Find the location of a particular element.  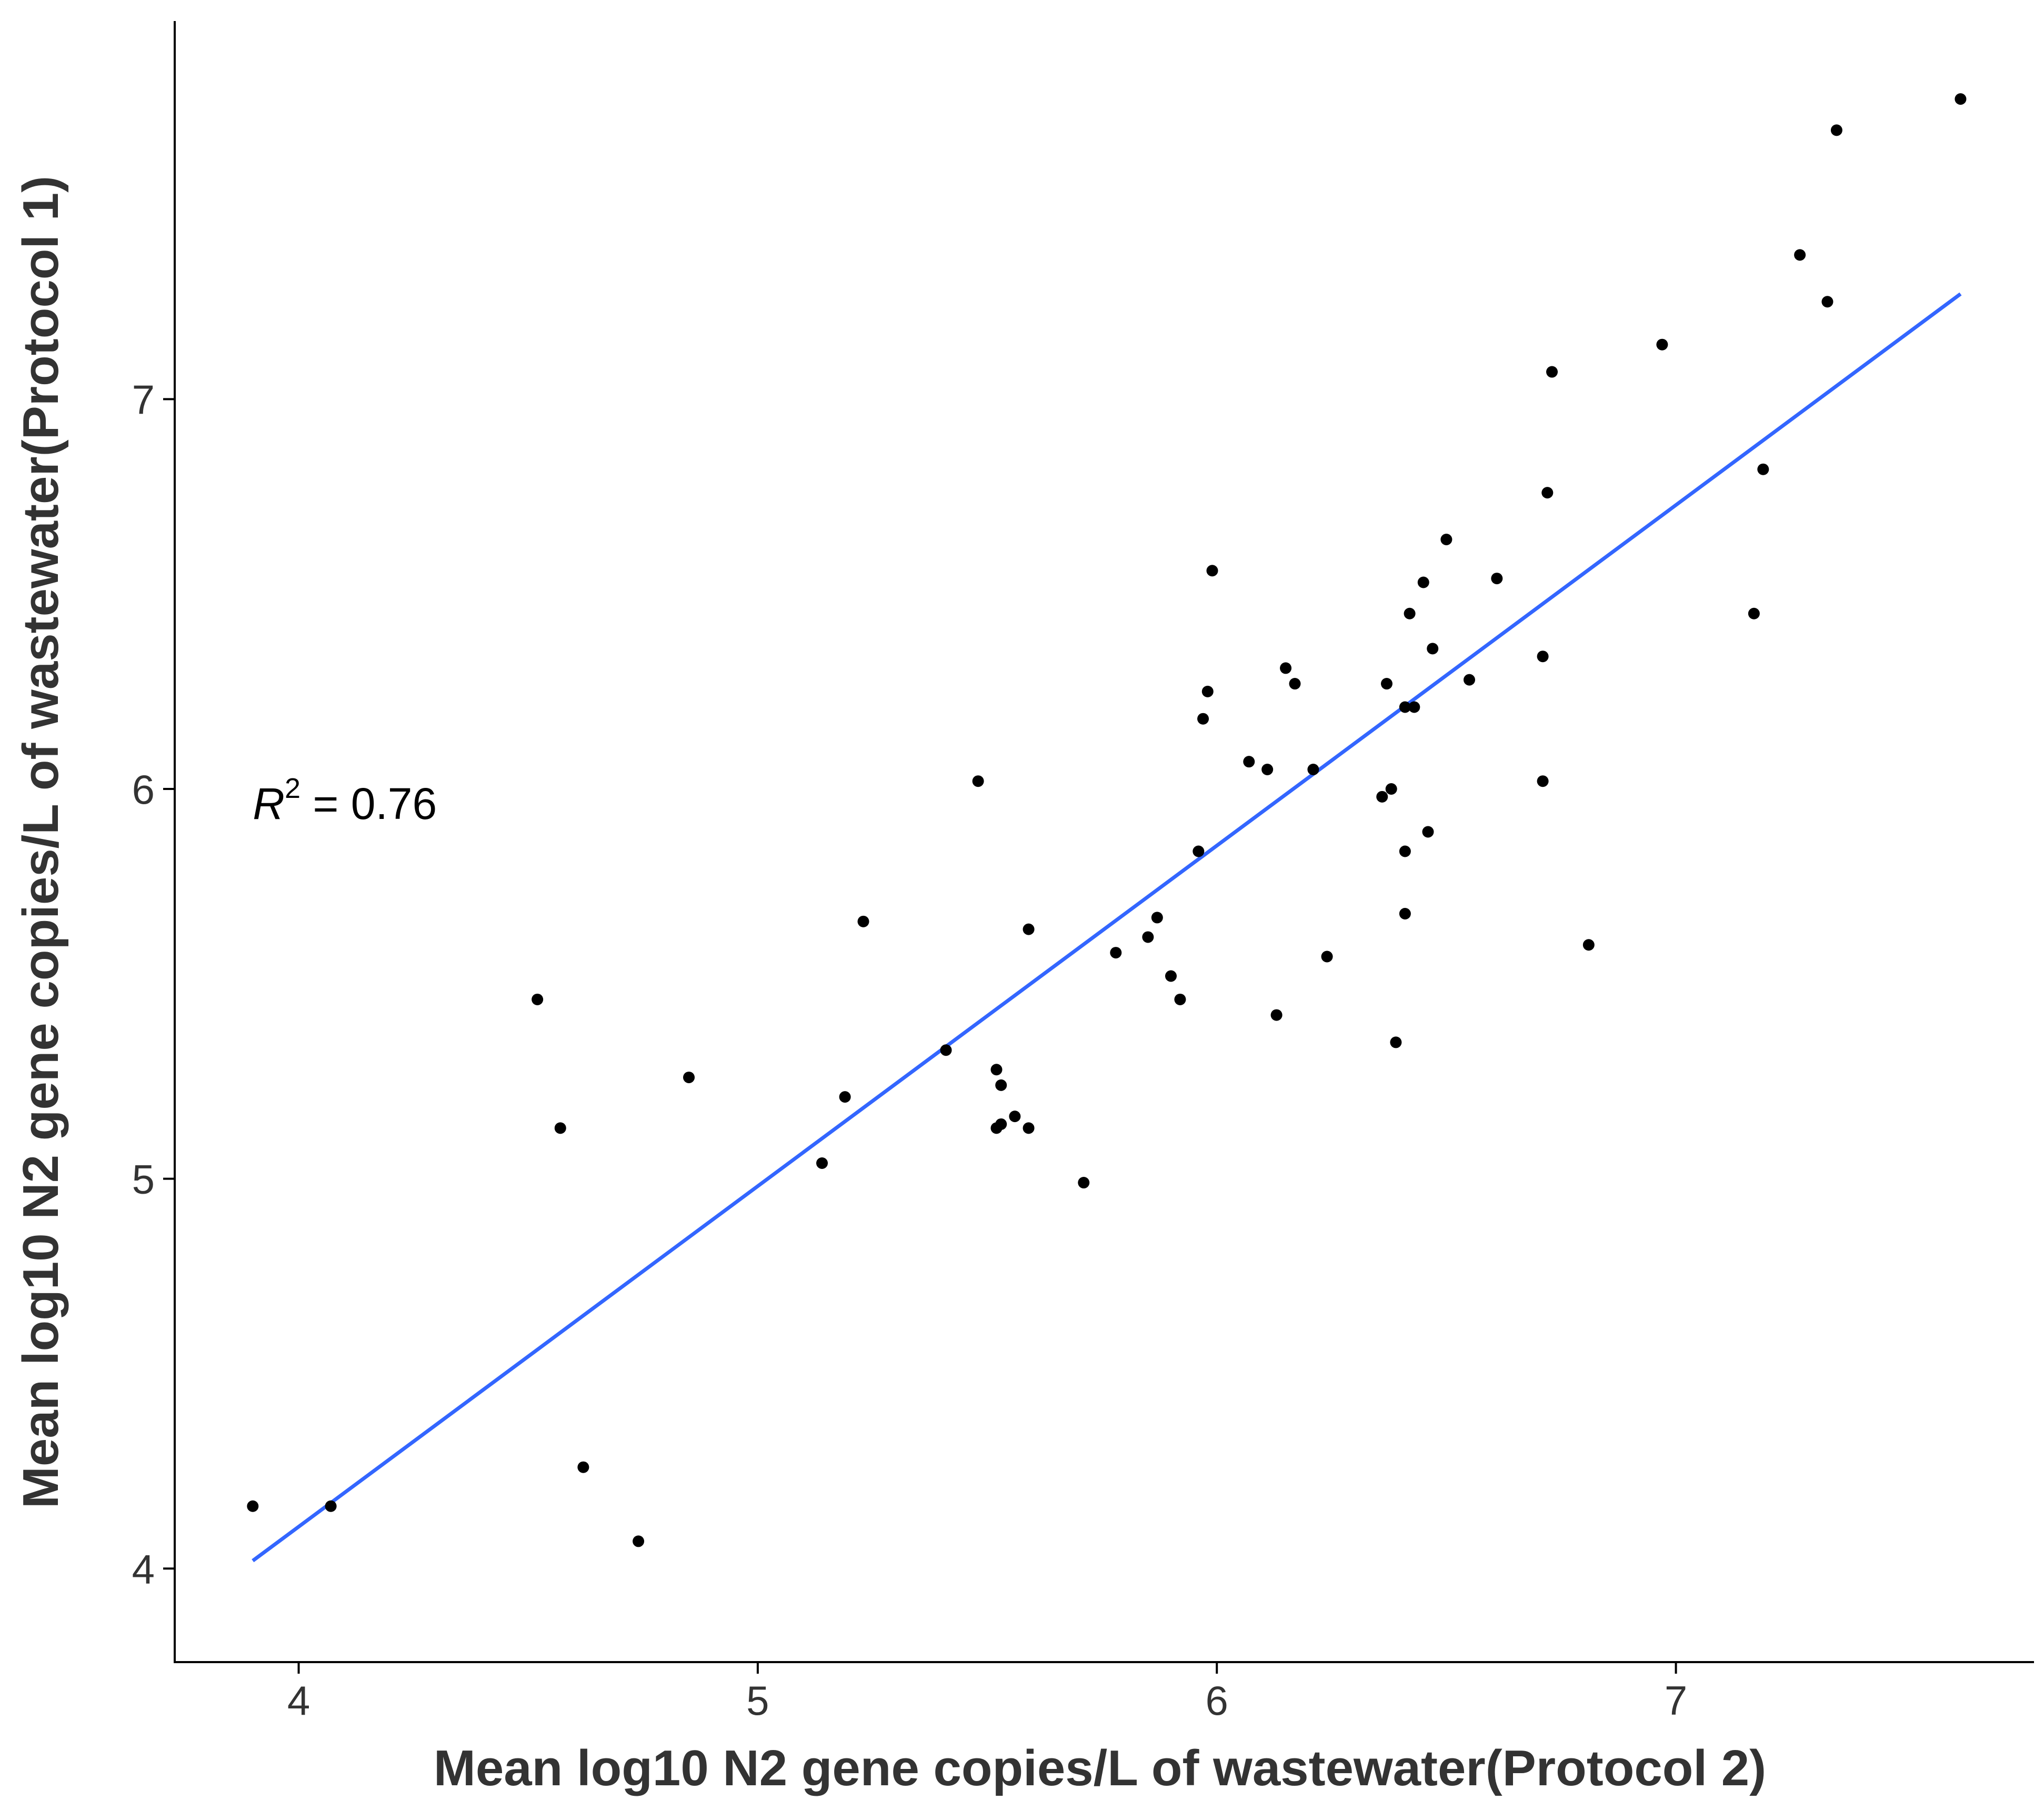

y-tick-label: 5 is located at coordinates (143, 1179).